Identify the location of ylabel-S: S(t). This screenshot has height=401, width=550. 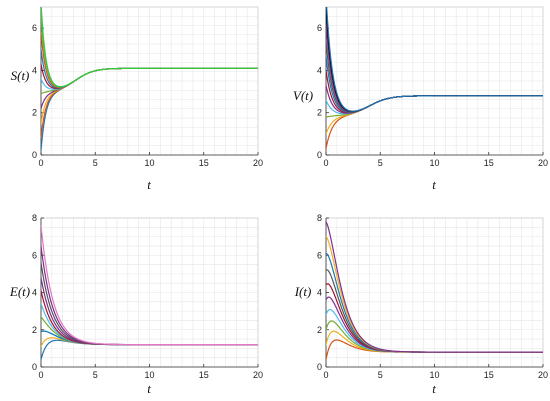
(20, 75).